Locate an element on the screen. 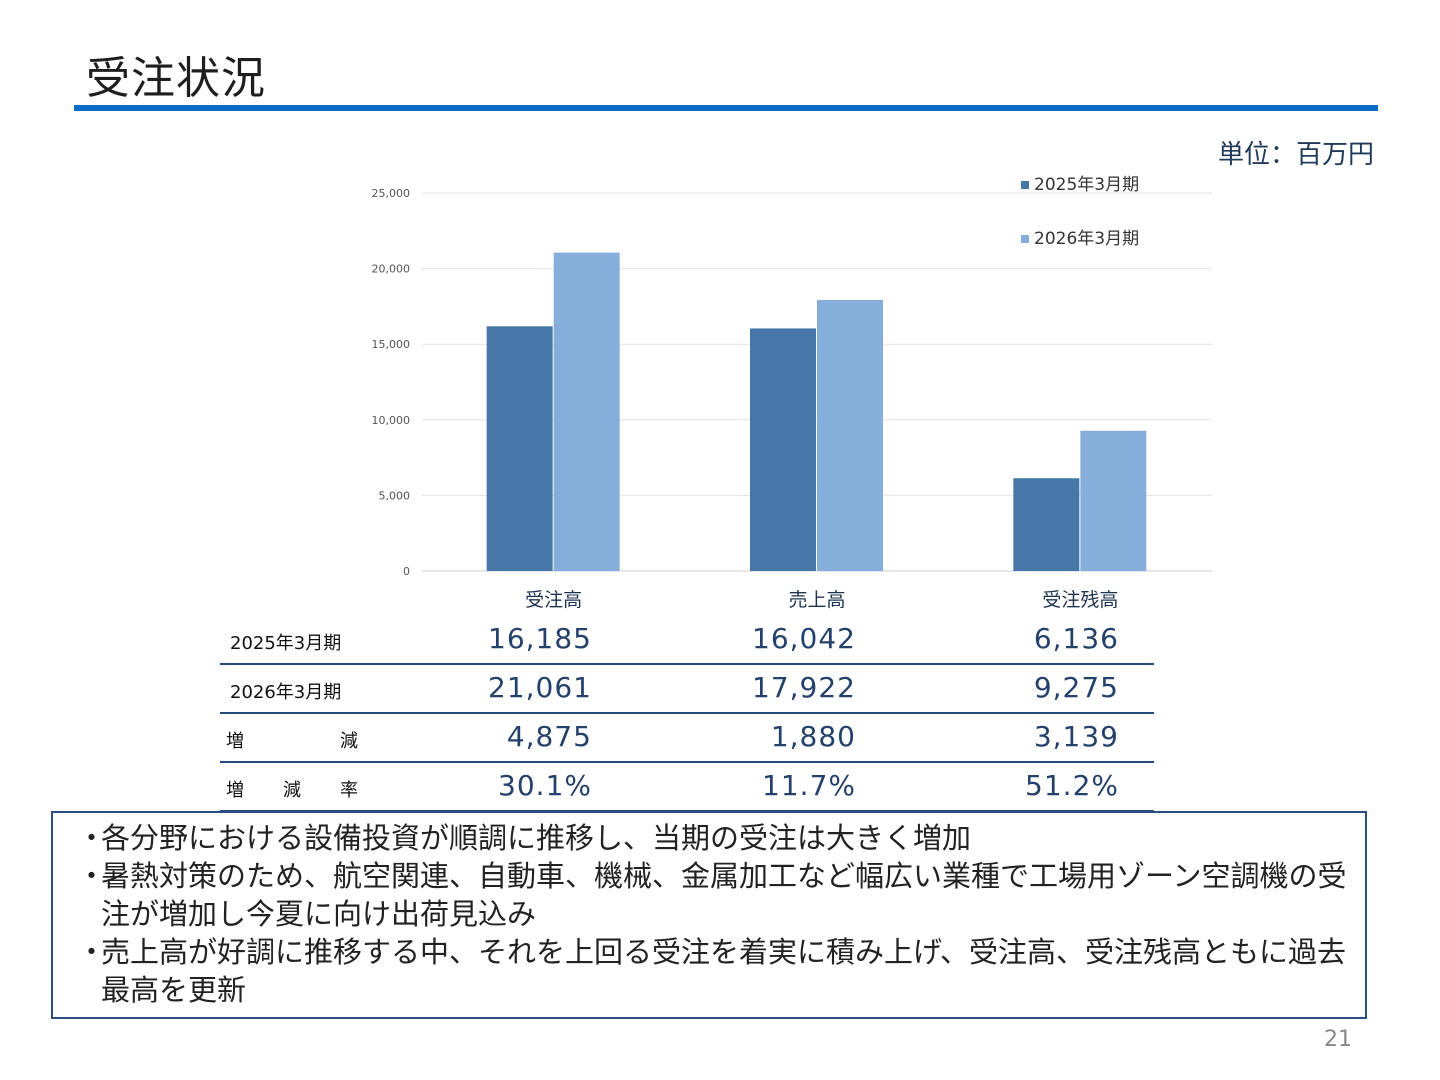 Image resolution: width=1440 pixels, height=1080 pixels. row-label: 2026年3月期 is located at coordinates (286, 692).